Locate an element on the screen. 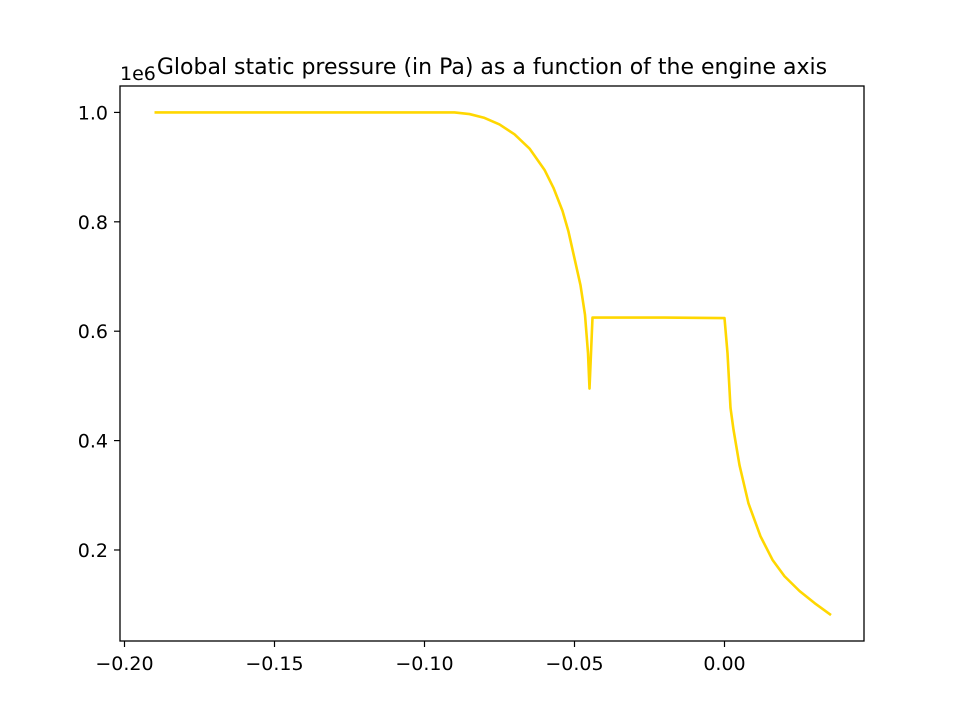  x-tick-label: 0.00 is located at coordinates (724, 664).